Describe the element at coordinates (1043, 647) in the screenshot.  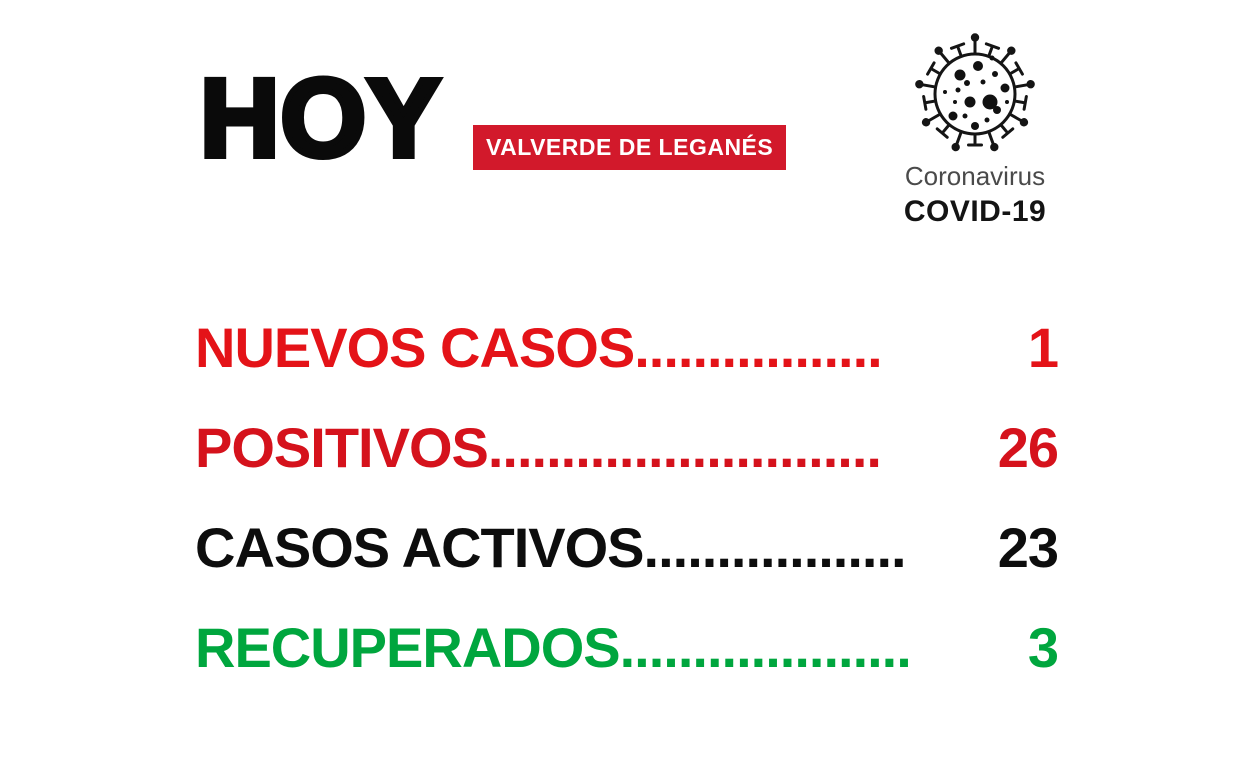
I see `stat-value: 3` at that location.